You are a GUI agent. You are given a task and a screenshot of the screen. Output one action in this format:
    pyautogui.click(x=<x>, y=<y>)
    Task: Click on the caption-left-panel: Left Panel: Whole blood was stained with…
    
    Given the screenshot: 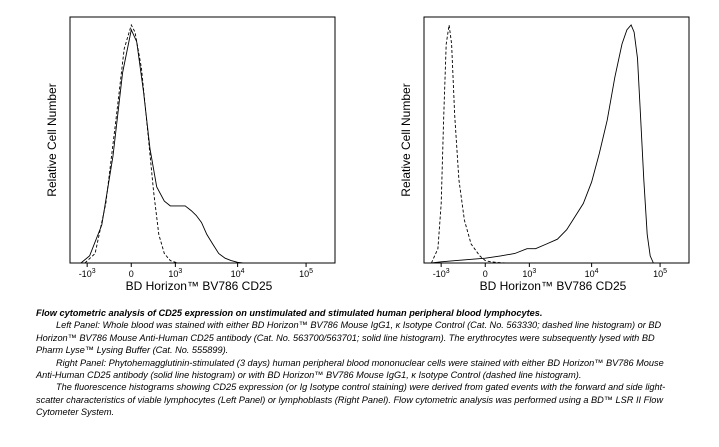 What is the action you would take?
    pyautogui.click(x=349, y=338)
    